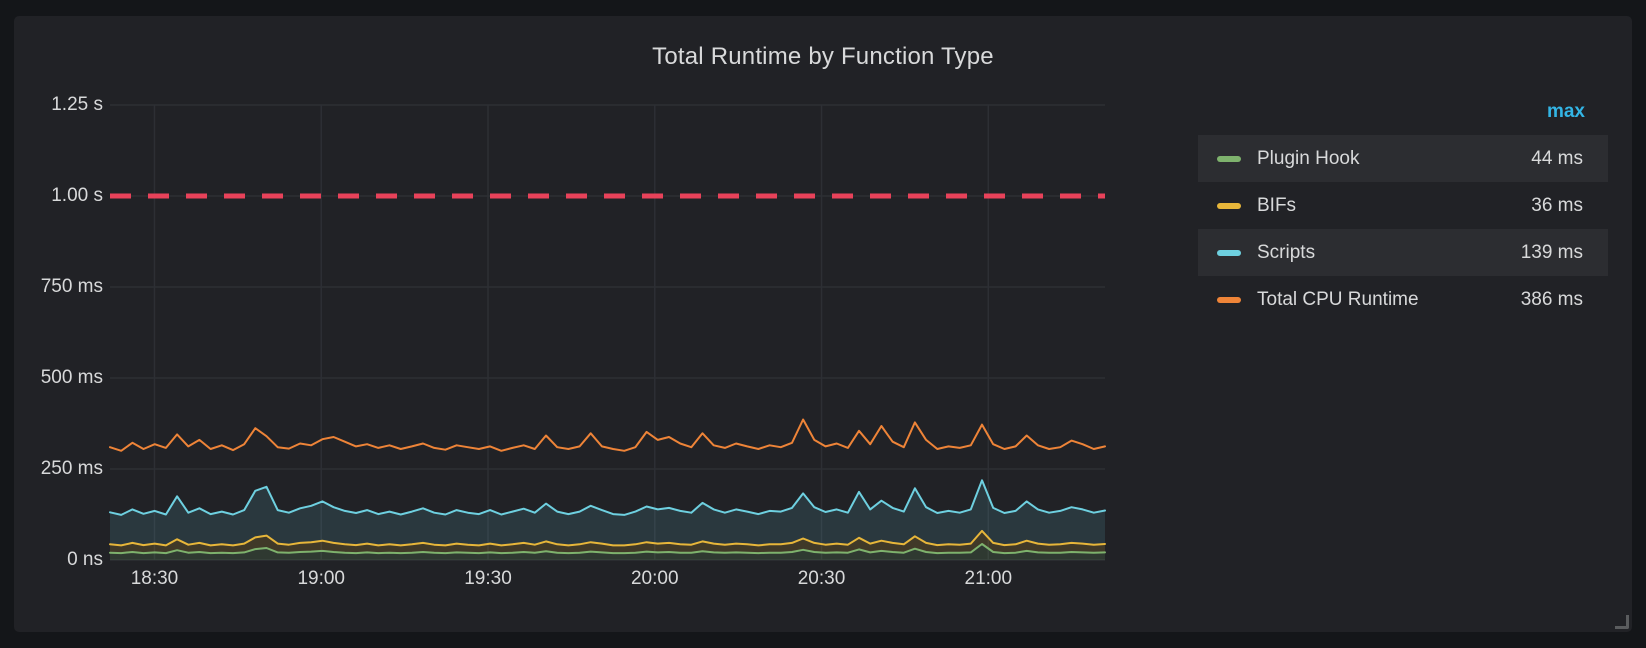 Image resolution: width=1646 pixels, height=648 pixels. I want to click on series-area-plugin-hook, so click(607, 552).